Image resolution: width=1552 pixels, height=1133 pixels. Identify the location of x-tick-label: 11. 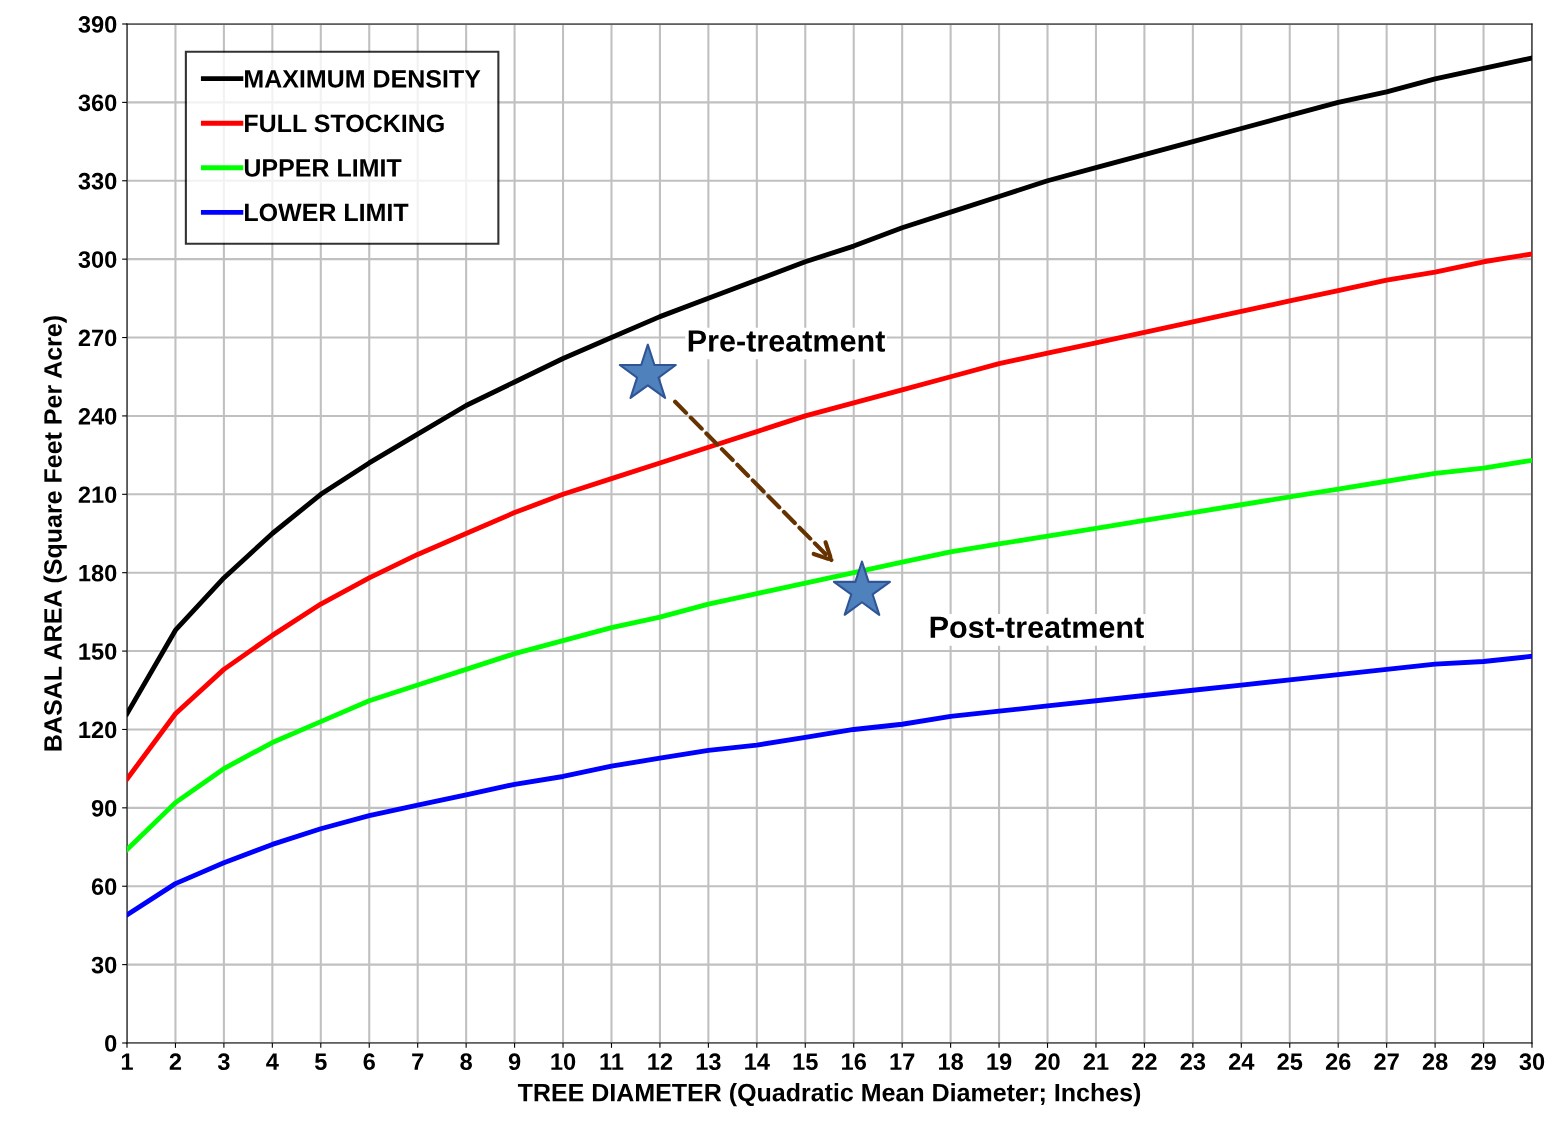
(612, 1061).